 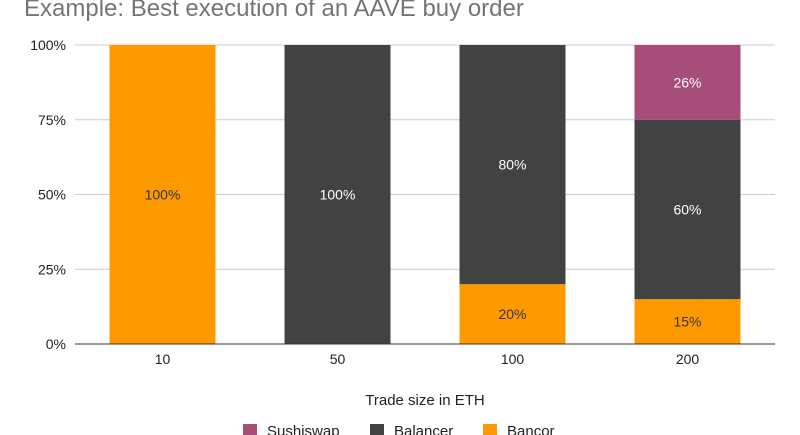 I want to click on data-label: 20%, so click(x=512, y=314).